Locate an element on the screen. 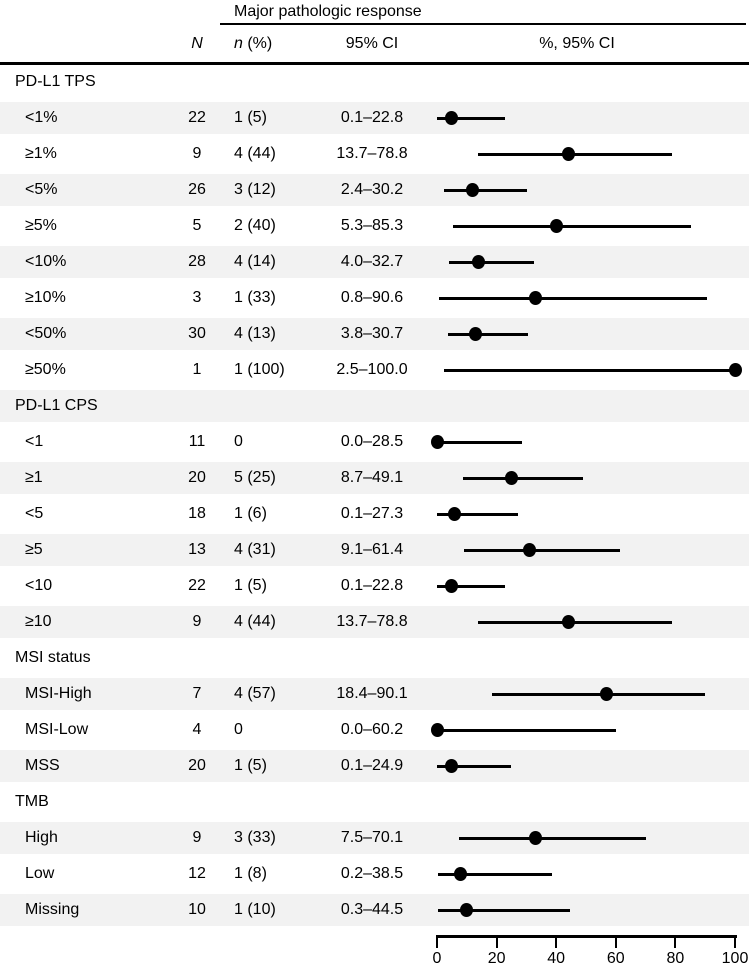 Image resolution: width=749 pixels, height=975 pixels. section-label: MSI status is located at coordinates (53, 657).